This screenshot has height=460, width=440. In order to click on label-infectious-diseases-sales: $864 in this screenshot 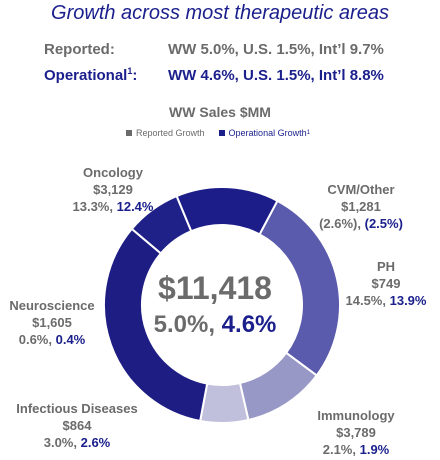, I will do `click(77, 425)`.